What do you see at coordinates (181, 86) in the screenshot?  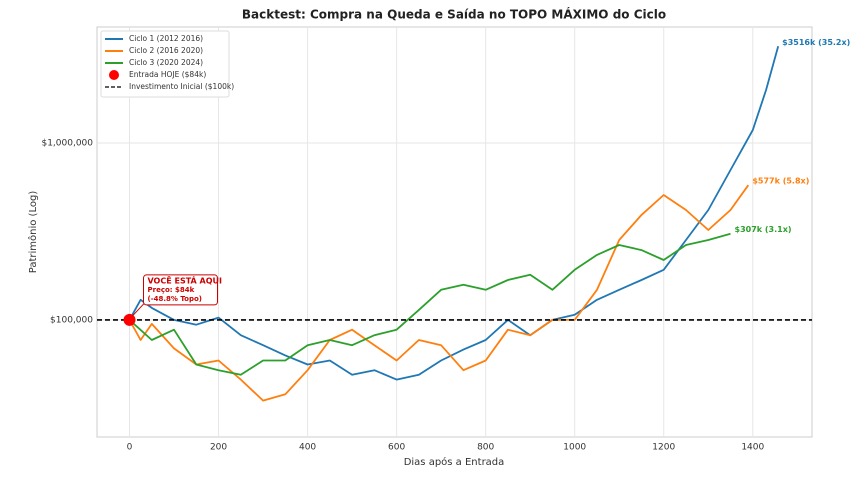 I see `legend-label: Investimento Inicial ($100k)` at bounding box center [181, 86].